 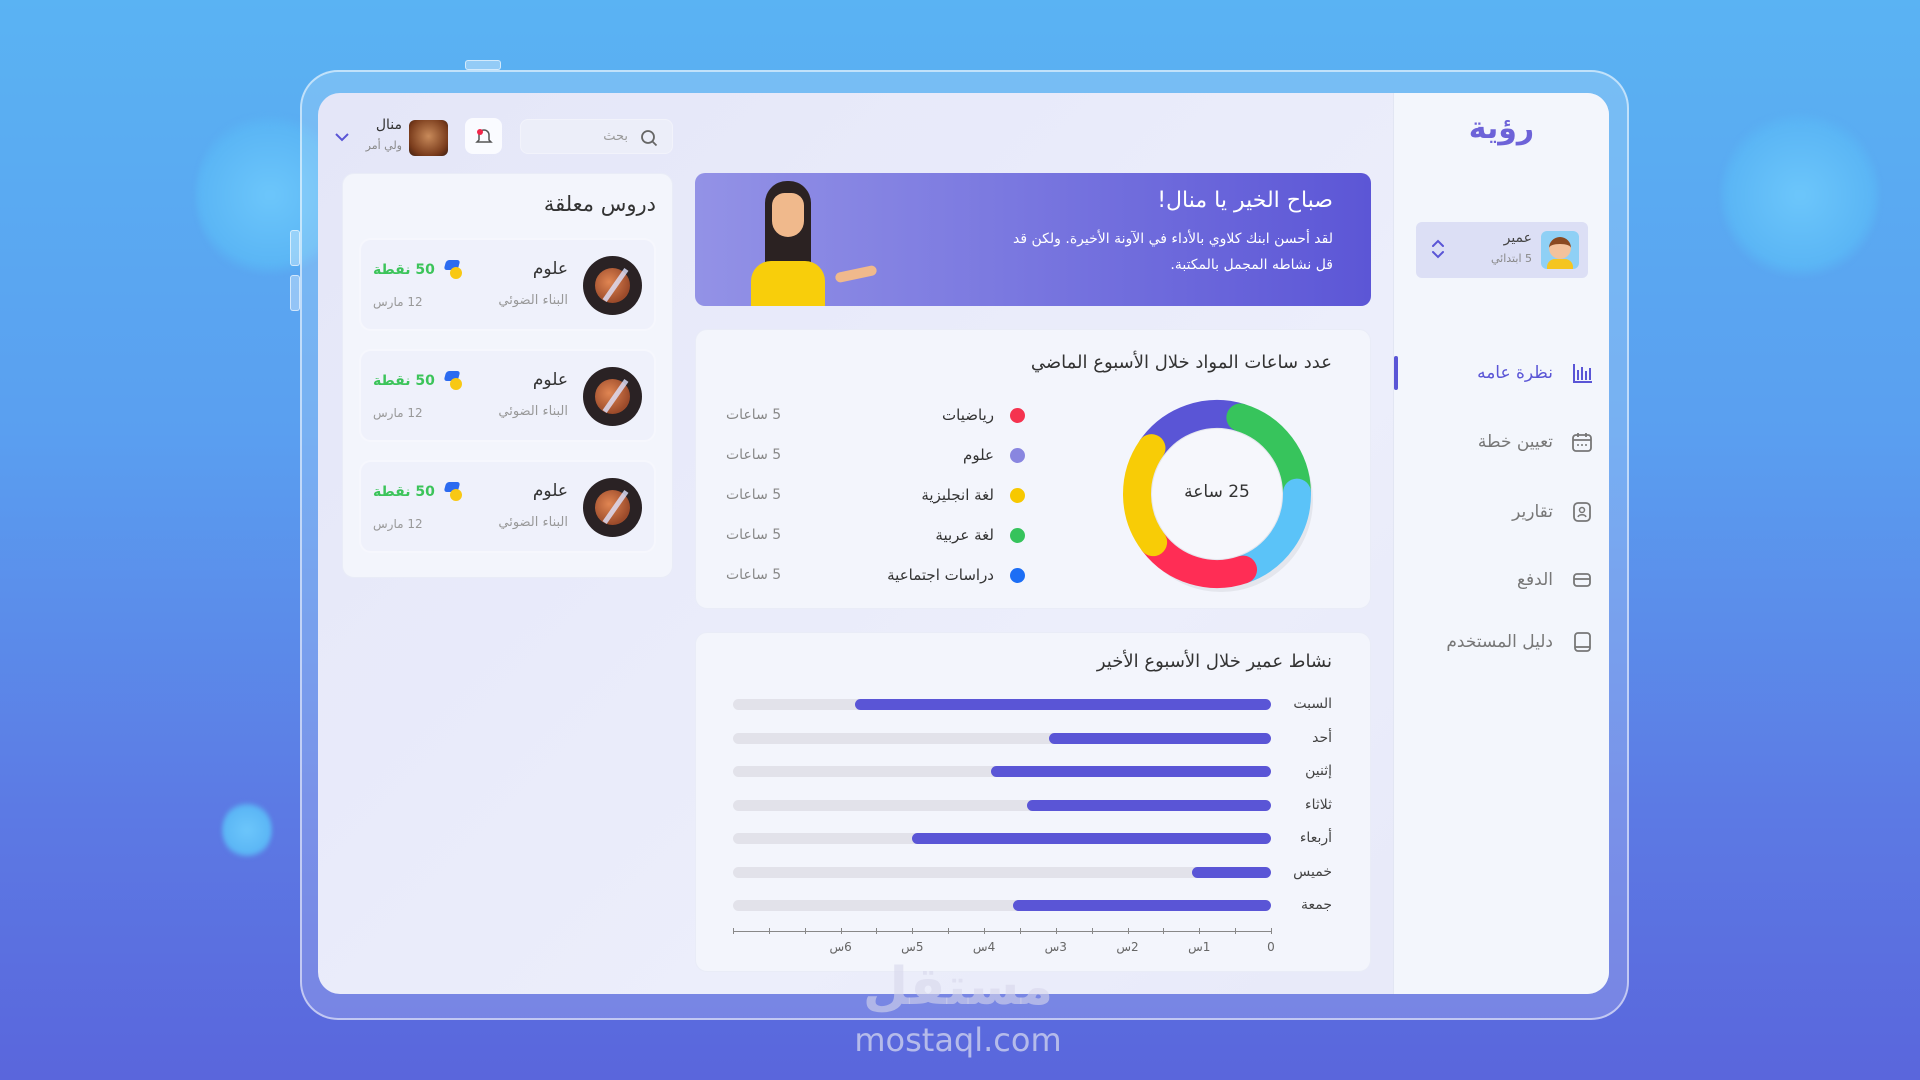 What do you see at coordinates (1501, 128) in the screenshot?
I see `app-logo: رؤية` at bounding box center [1501, 128].